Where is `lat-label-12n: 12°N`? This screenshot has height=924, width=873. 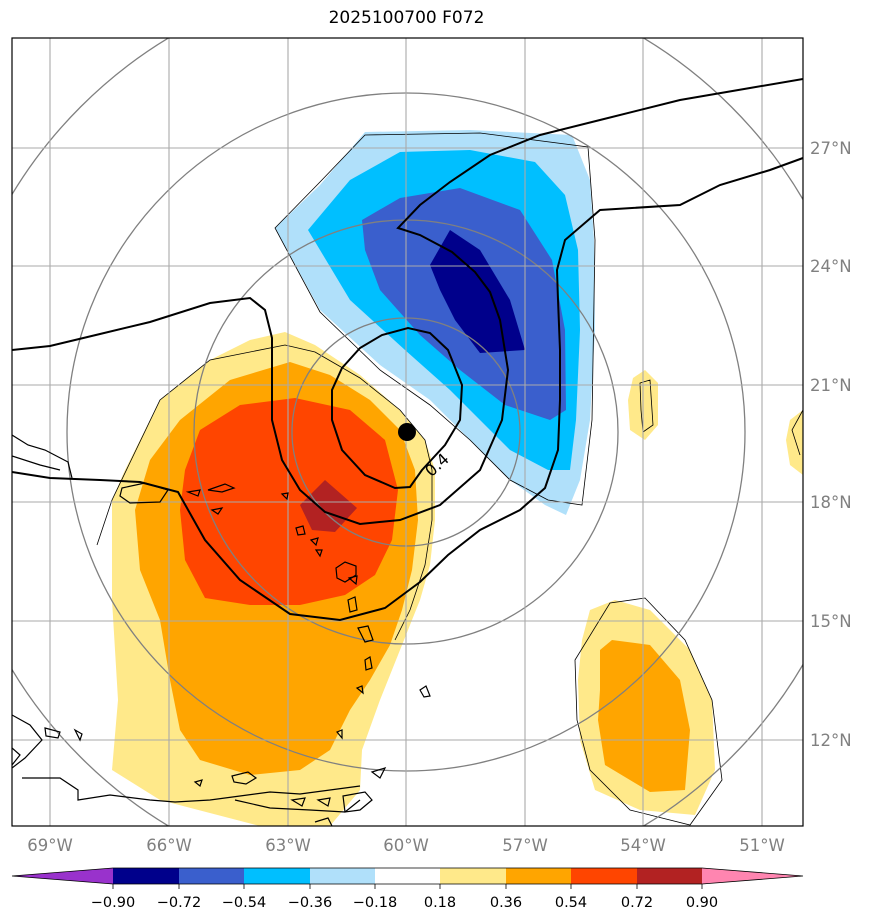 lat-label-12n: 12°N is located at coordinates (831, 740).